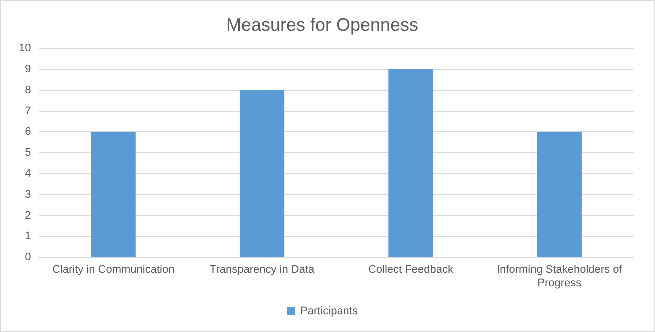 The height and width of the screenshot is (332, 655). Describe the element at coordinates (28, 194) in the screenshot. I see `y-tick-label: 3` at that location.